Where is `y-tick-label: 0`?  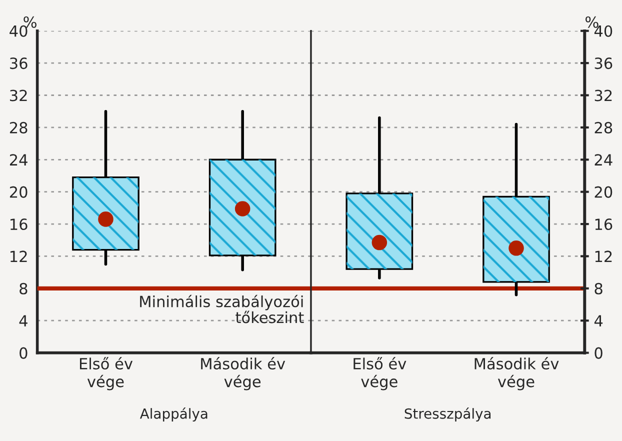 y-tick-label: 0 is located at coordinates (24, 353).